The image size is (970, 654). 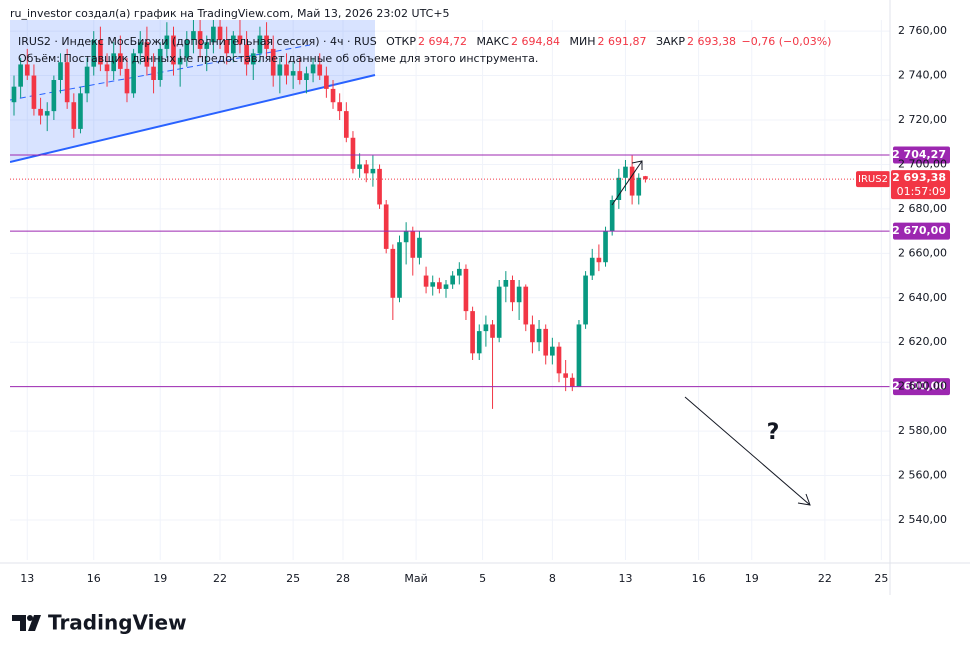 What do you see at coordinates (482, 578) in the screenshot?
I see `x-tick-label: 5` at bounding box center [482, 578].